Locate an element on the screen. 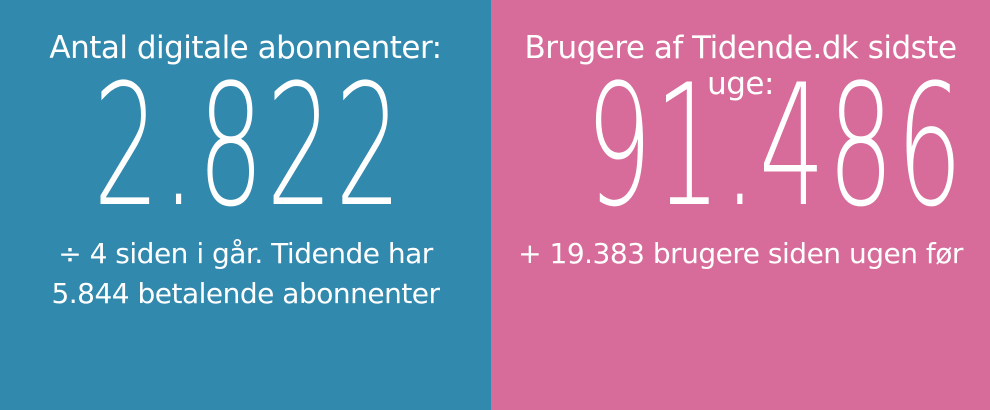  paying-subscribers-text: 5.844 betalende abonnenter is located at coordinates (245, 293).